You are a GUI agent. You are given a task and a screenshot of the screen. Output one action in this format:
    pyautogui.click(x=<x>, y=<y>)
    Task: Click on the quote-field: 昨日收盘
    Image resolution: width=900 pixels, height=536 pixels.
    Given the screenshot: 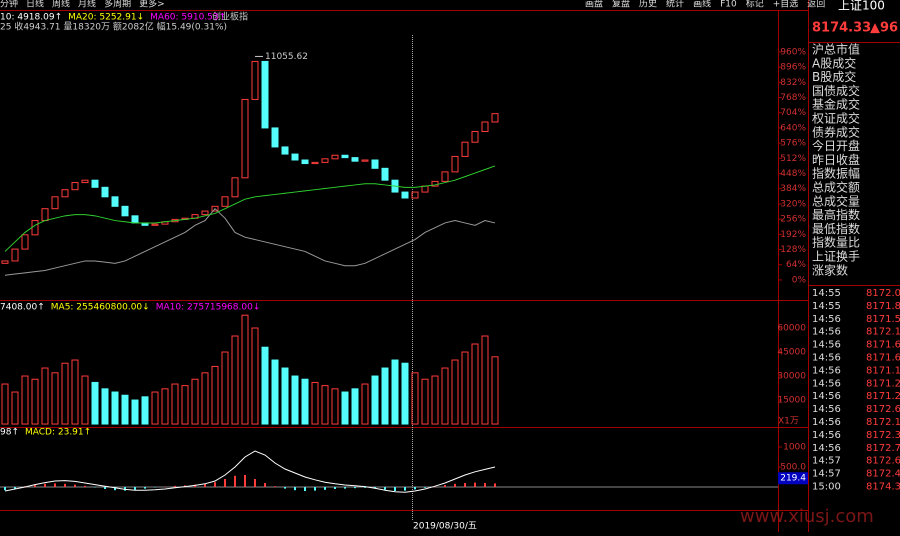 What is the action you would take?
    pyautogui.click(x=836, y=159)
    